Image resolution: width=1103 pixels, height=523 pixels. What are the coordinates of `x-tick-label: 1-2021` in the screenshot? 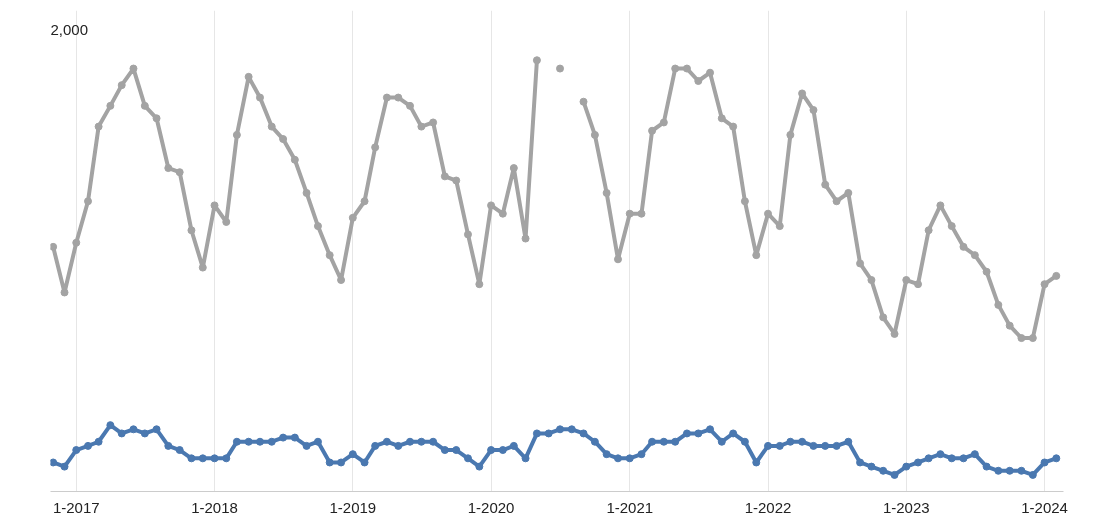 It's located at (630, 507).